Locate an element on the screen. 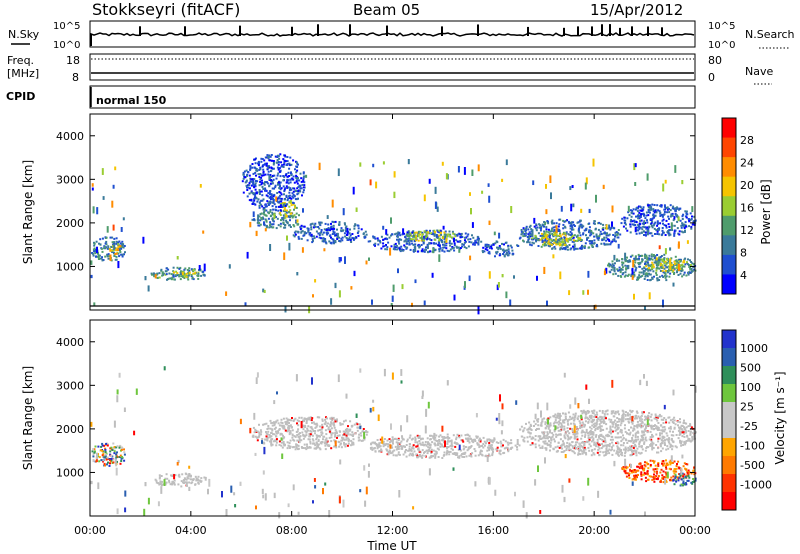 The width and height of the screenshot is (800, 554). freq-panel-frame is located at coordinates (392, 67).